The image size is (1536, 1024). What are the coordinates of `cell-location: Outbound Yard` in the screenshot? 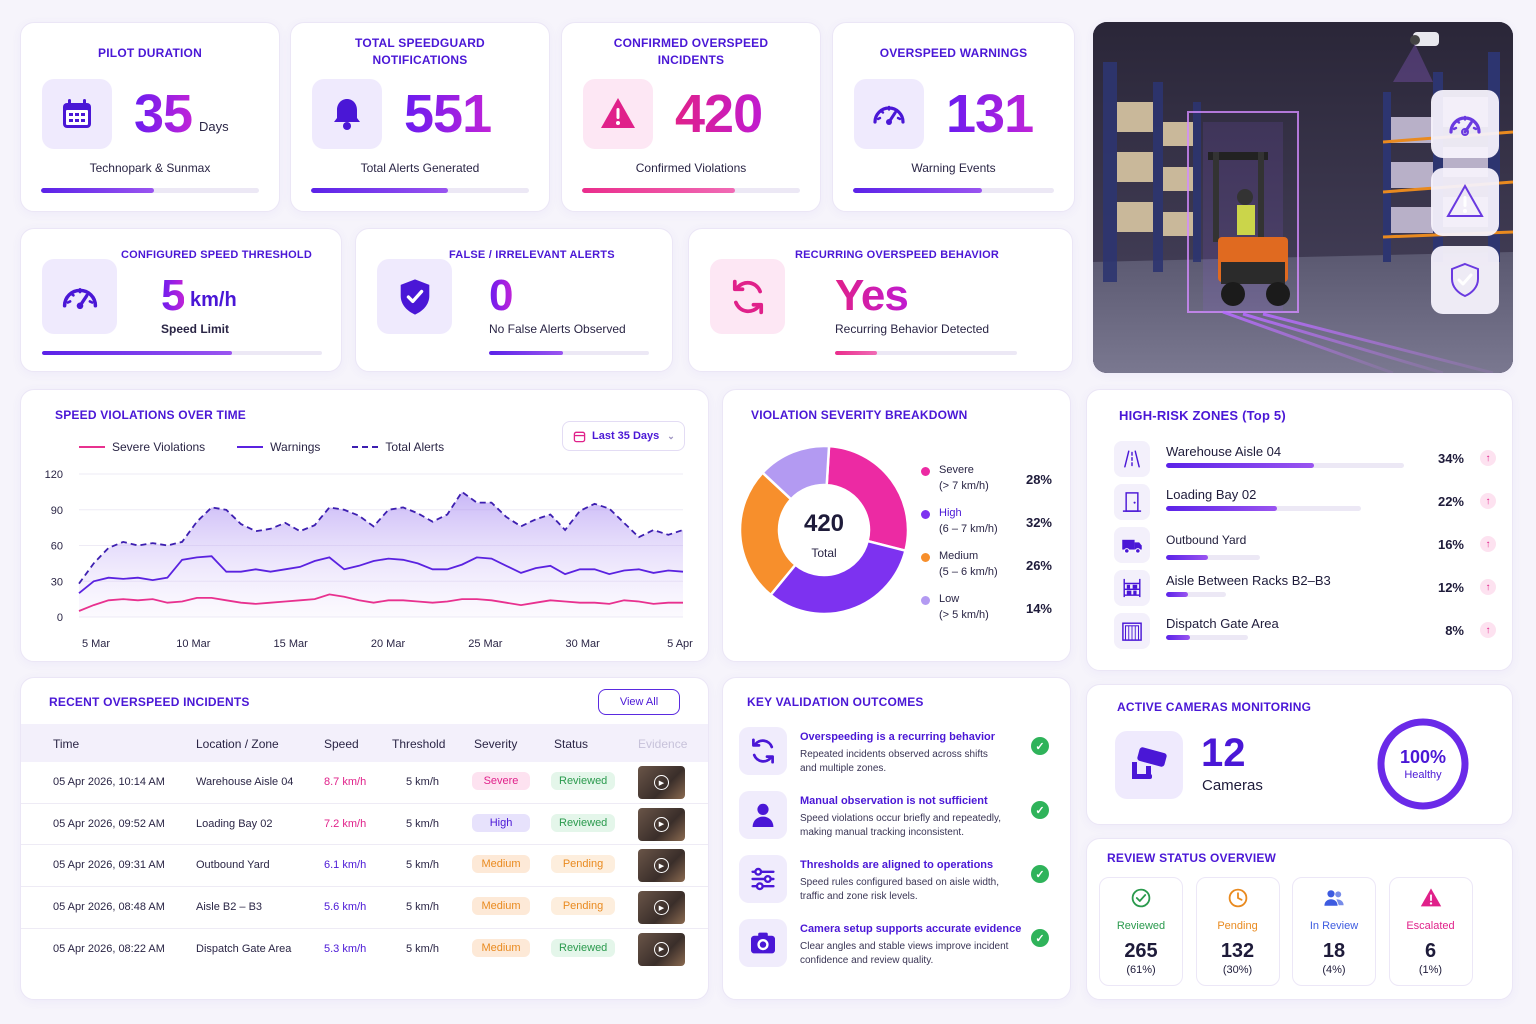 It's located at (233, 865).